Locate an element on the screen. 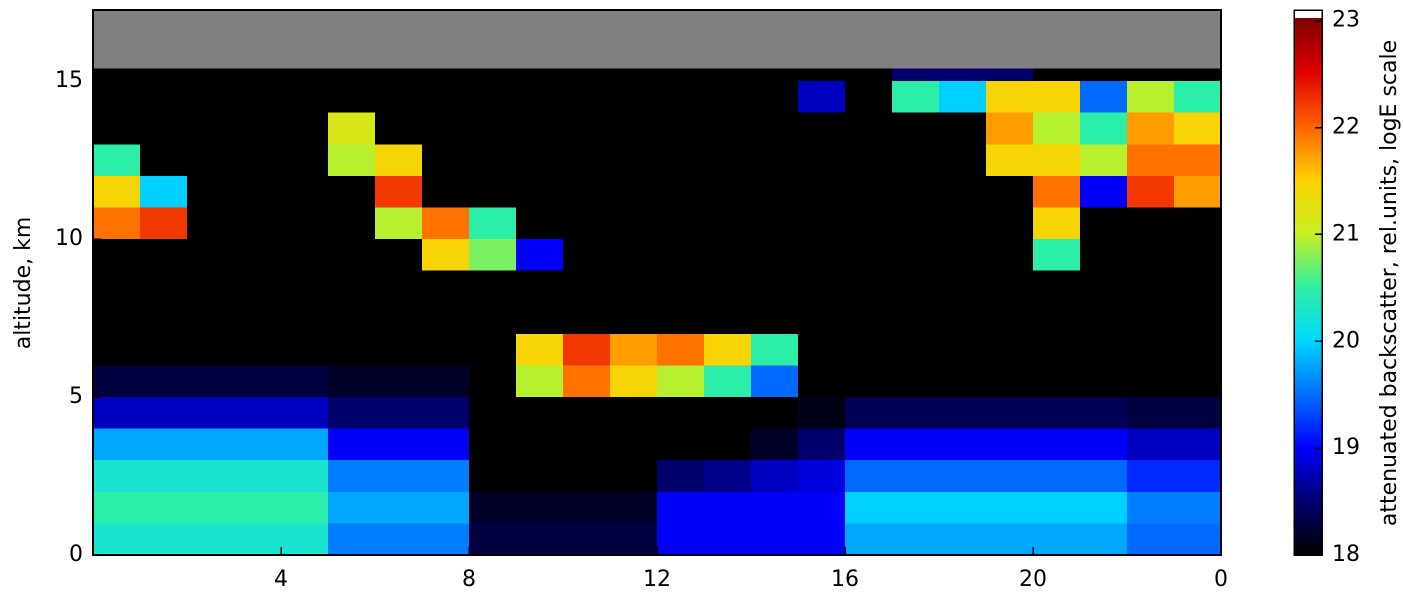  colorbar-tick-label: 22 is located at coordinates (1346, 127).